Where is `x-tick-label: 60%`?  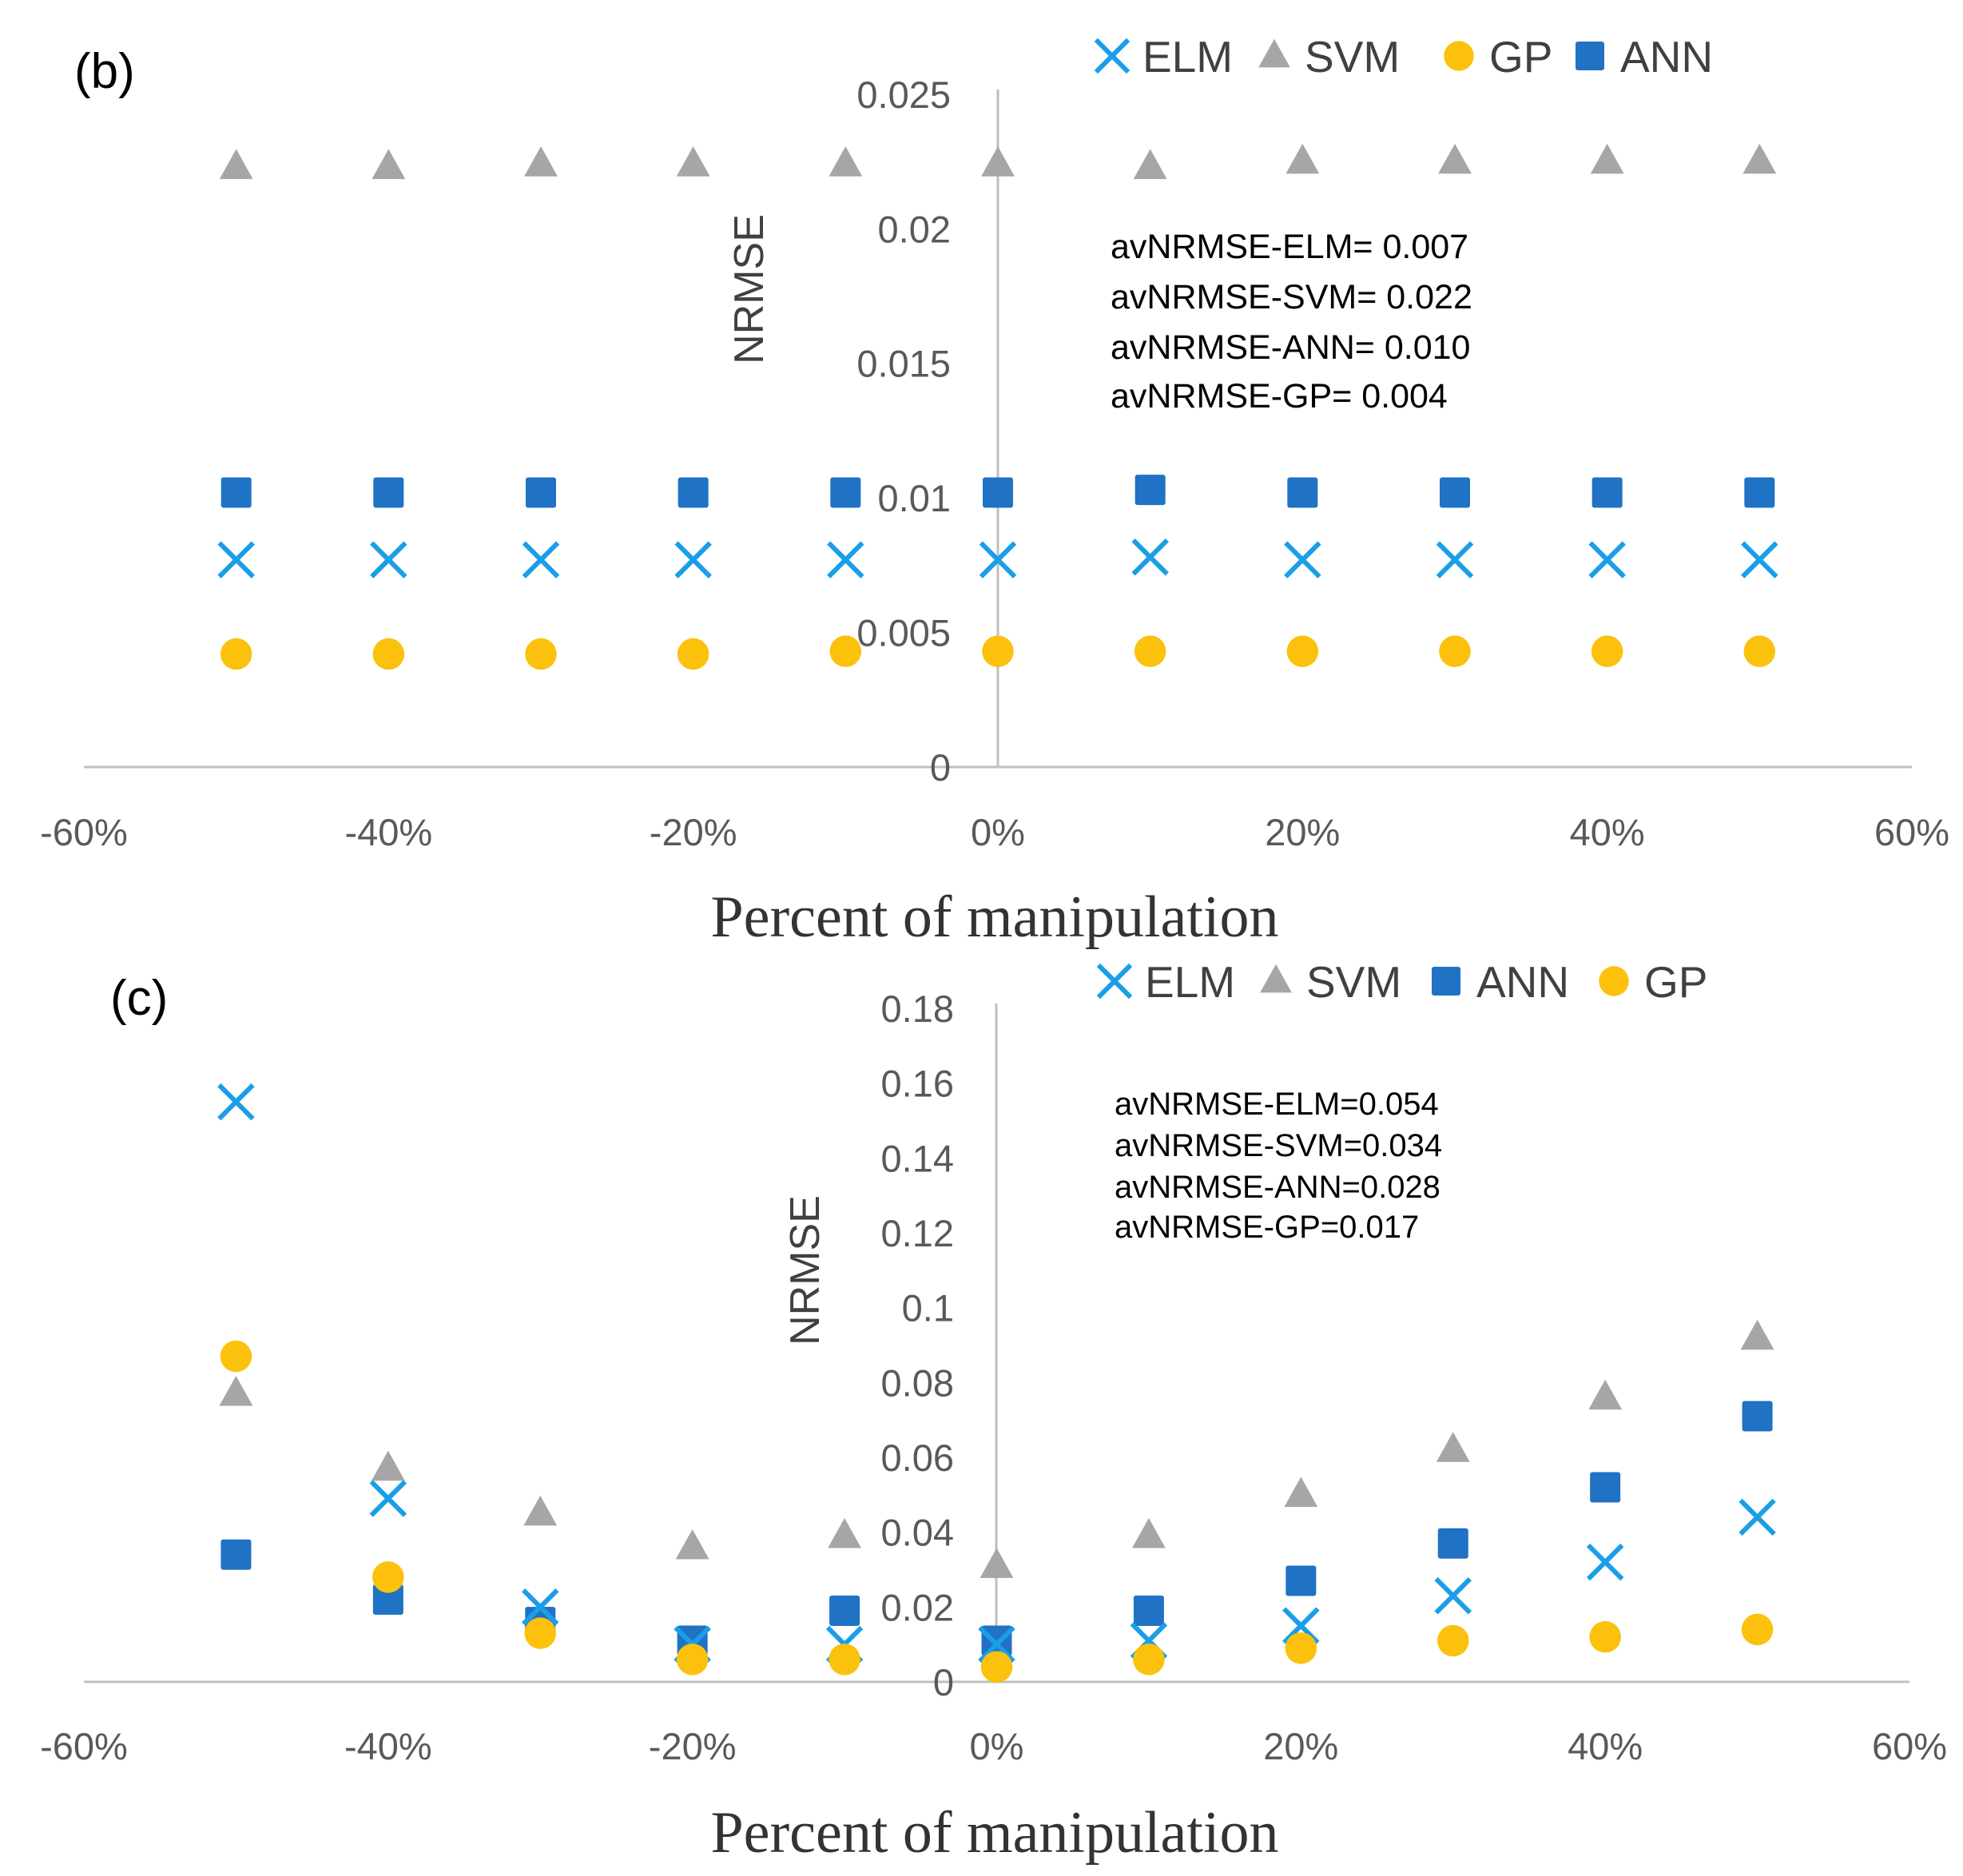
x-tick-label: 60% is located at coordinates (1911, 832).